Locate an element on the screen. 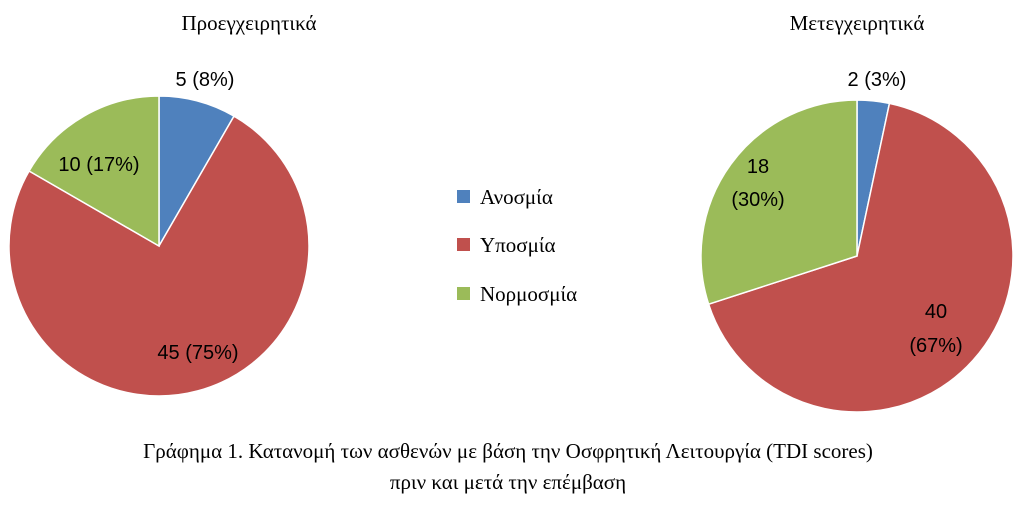 This screenshot has width=1024, height=509. data-label-hyposmia-postop-count: 40 is located at coordinates (936, 312).